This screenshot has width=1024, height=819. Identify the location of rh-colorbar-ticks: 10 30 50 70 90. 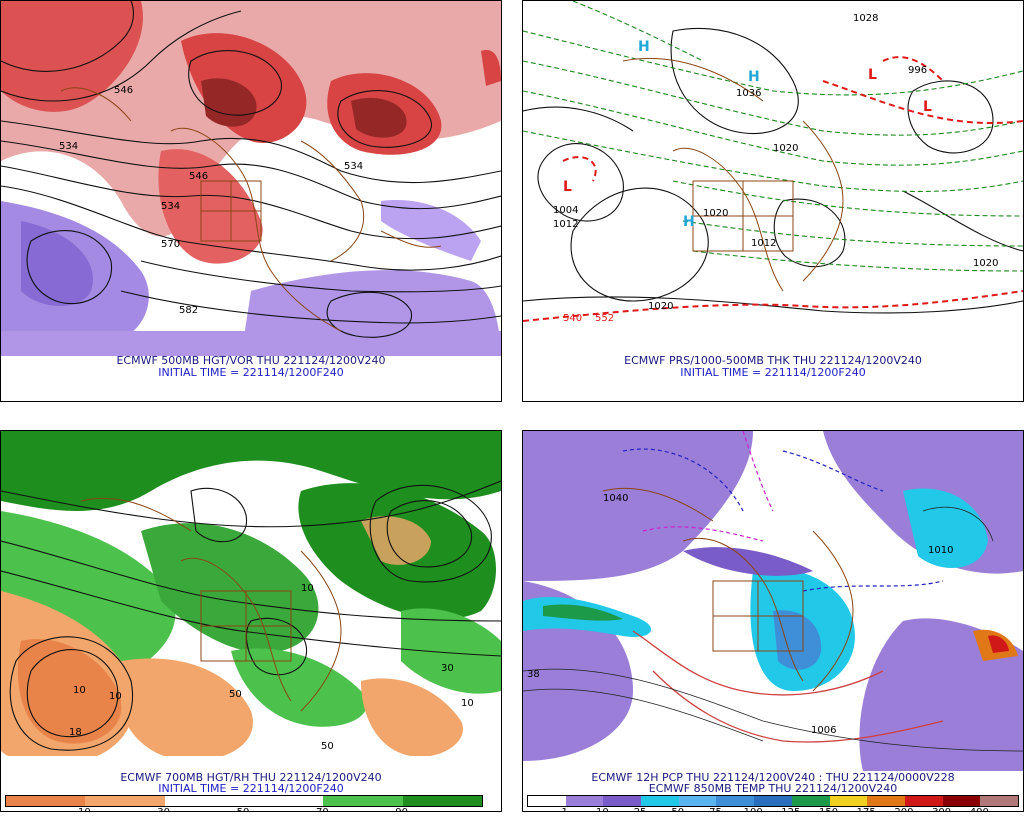
(243, 809).